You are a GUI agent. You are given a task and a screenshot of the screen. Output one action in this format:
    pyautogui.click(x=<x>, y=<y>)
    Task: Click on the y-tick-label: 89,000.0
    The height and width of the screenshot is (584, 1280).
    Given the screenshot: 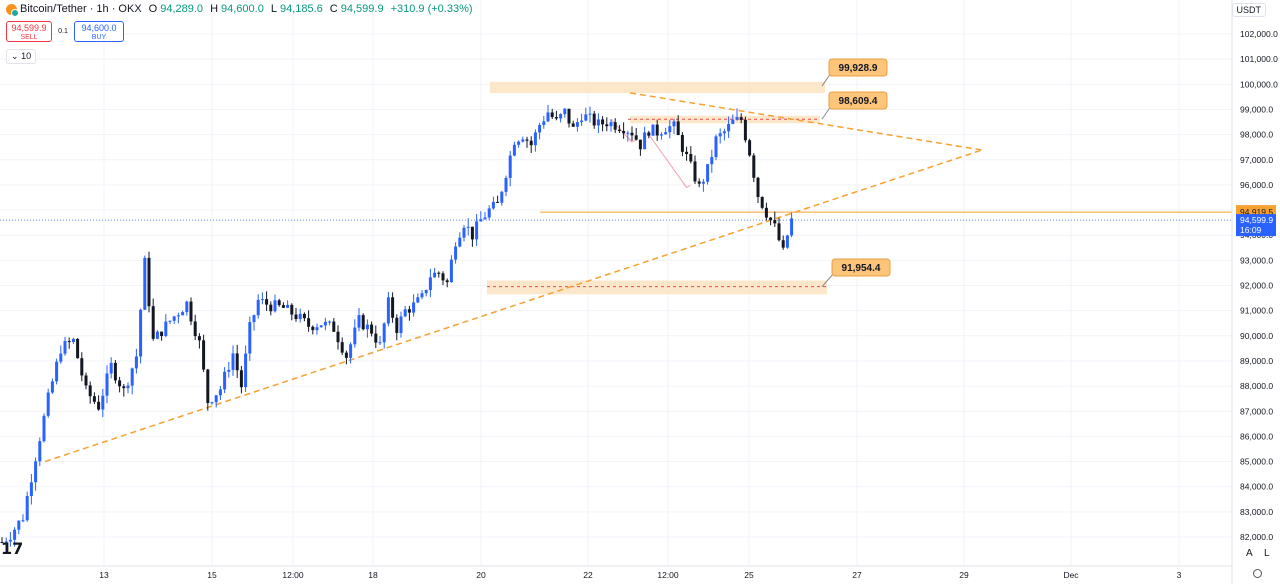 What is the action you would take?
    pyautogui.click(x=1256, y=361)
    